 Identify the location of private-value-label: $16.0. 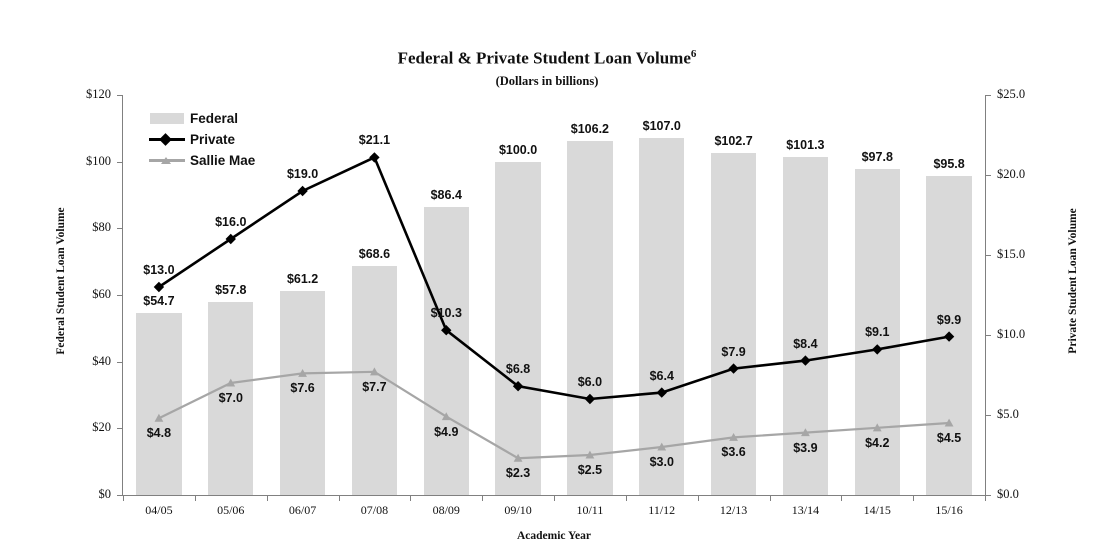
(231, 222).